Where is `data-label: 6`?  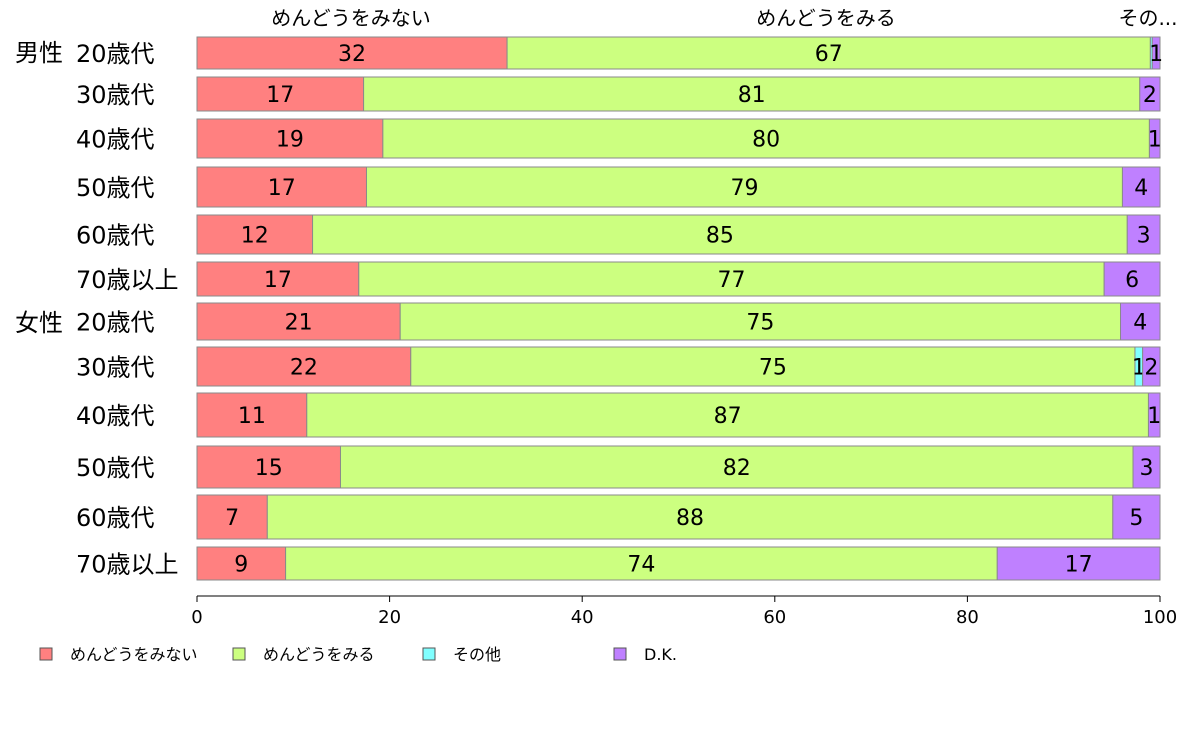
data-label: 6 is located at coordinates (1132, 280).